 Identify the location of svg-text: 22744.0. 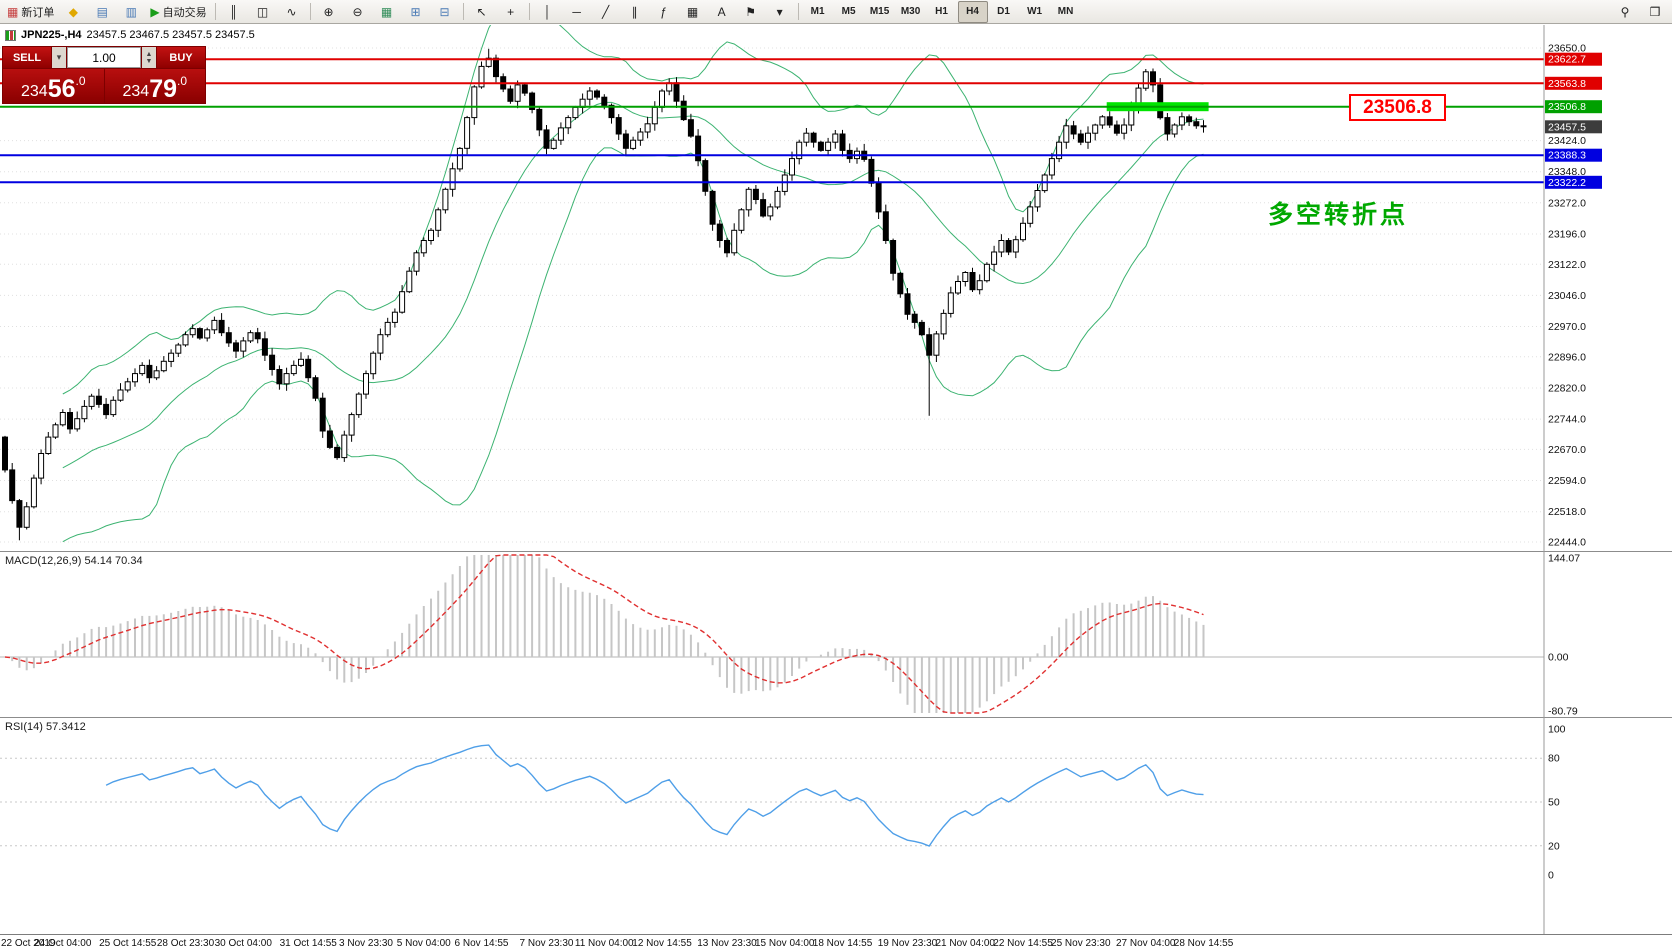
(1567, 420).